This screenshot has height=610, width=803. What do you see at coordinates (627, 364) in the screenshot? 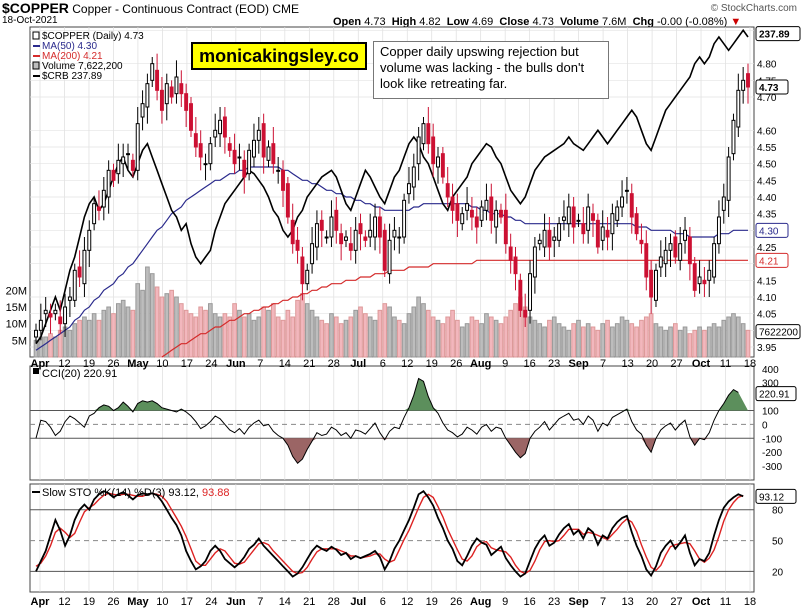
I see `x-tick-label: 13` at bounding box center [627, 364].